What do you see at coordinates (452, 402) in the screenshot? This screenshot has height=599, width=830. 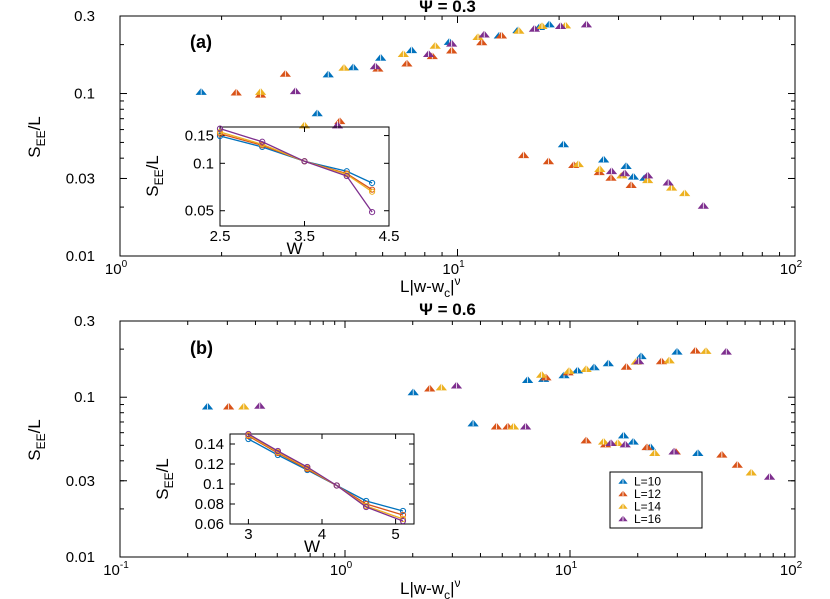 I see `series-L=10` at bounding box center [452, 402].